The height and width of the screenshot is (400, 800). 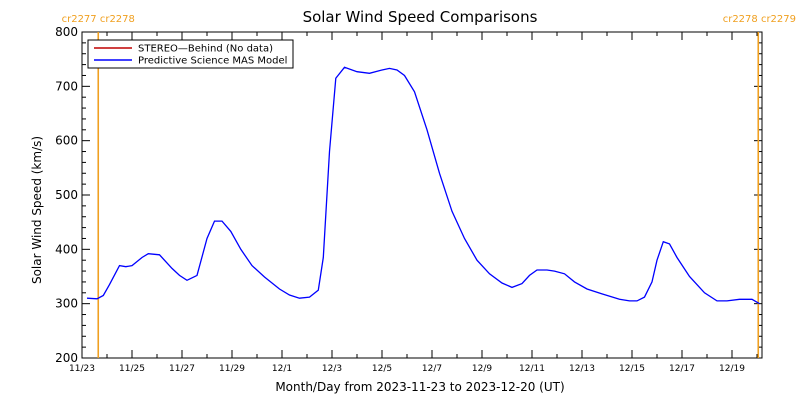 I want to click on carrington-marker-label: cr2277 cr2278, so click(x=98, y=19).